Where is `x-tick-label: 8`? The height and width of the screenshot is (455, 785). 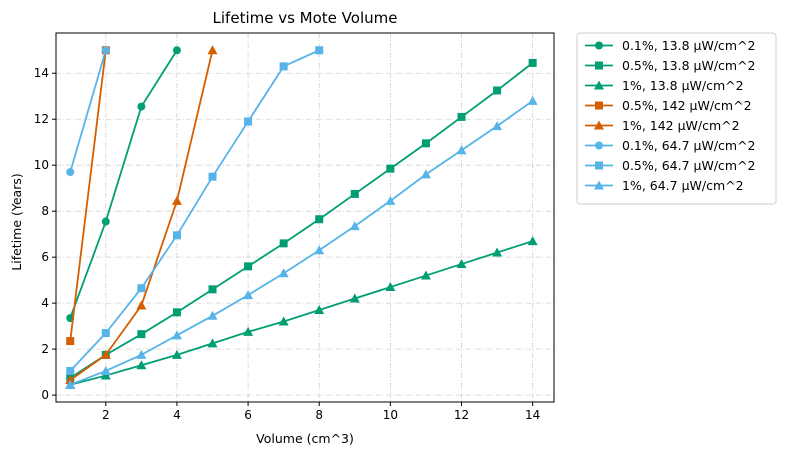 x-tick-label: 8 is located at coordinates (319, 415).